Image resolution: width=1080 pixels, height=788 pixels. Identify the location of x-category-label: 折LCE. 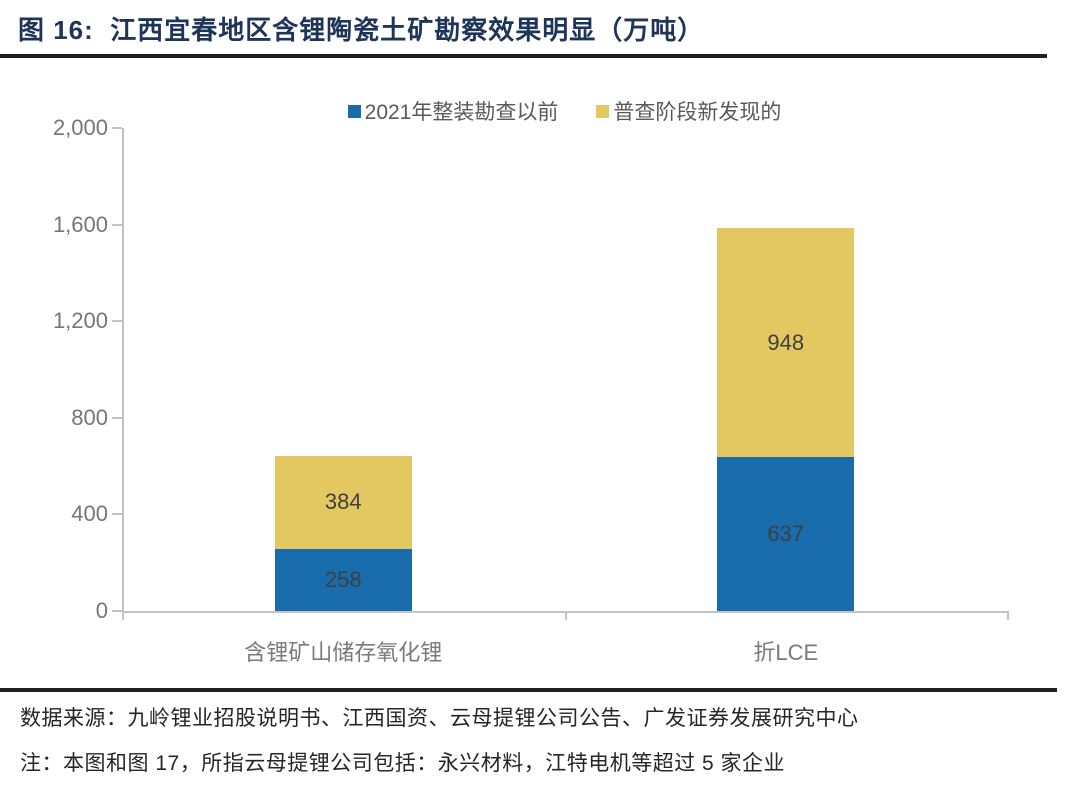
(786, 652).